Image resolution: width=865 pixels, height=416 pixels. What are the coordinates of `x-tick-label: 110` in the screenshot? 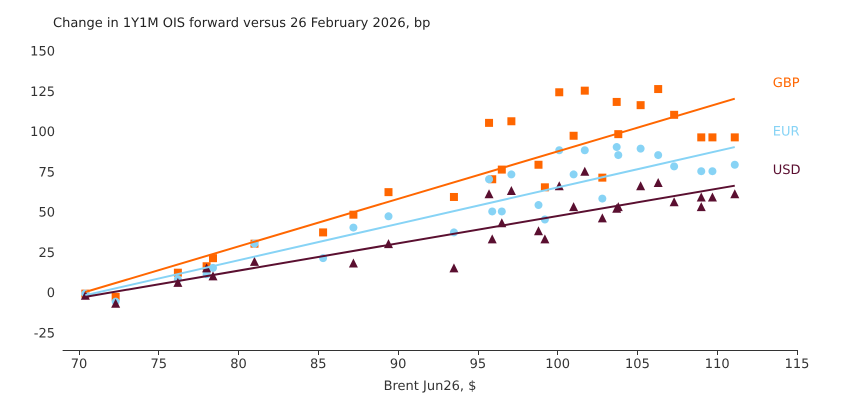 It's located at (717, 364).